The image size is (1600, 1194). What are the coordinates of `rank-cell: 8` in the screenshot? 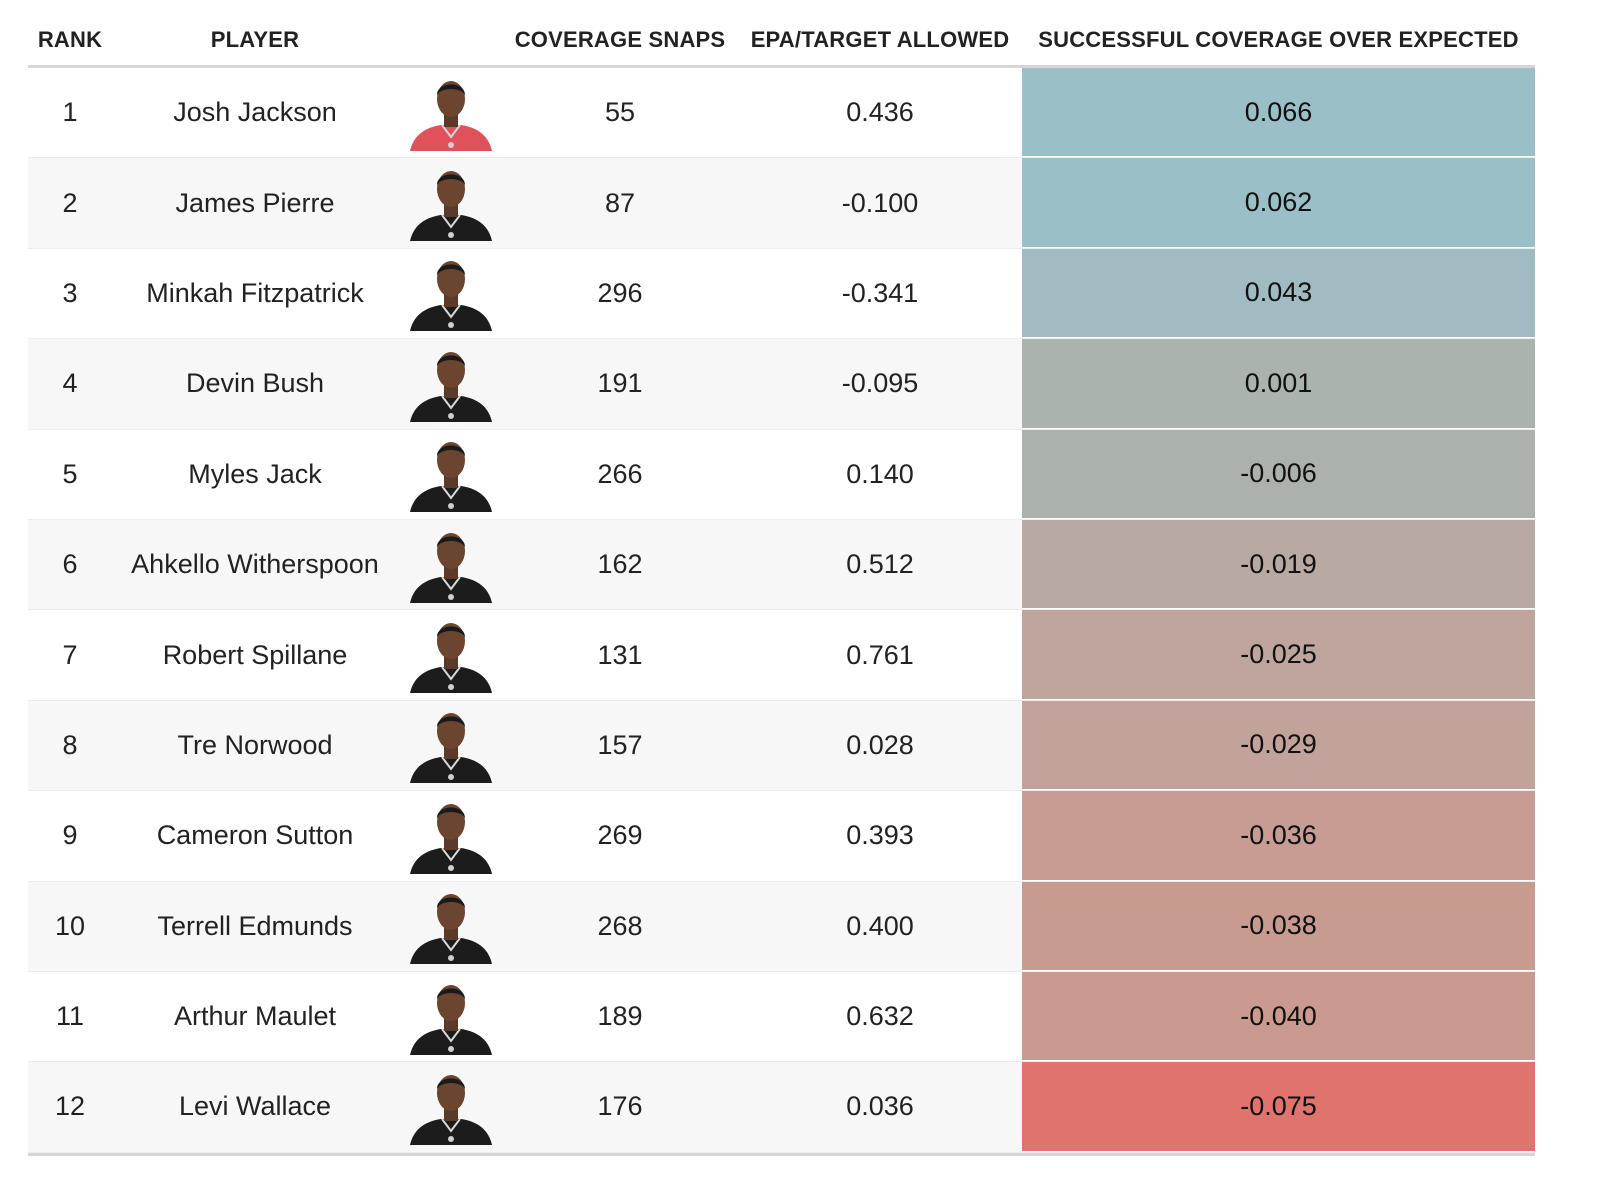 It's located at (70, 744).